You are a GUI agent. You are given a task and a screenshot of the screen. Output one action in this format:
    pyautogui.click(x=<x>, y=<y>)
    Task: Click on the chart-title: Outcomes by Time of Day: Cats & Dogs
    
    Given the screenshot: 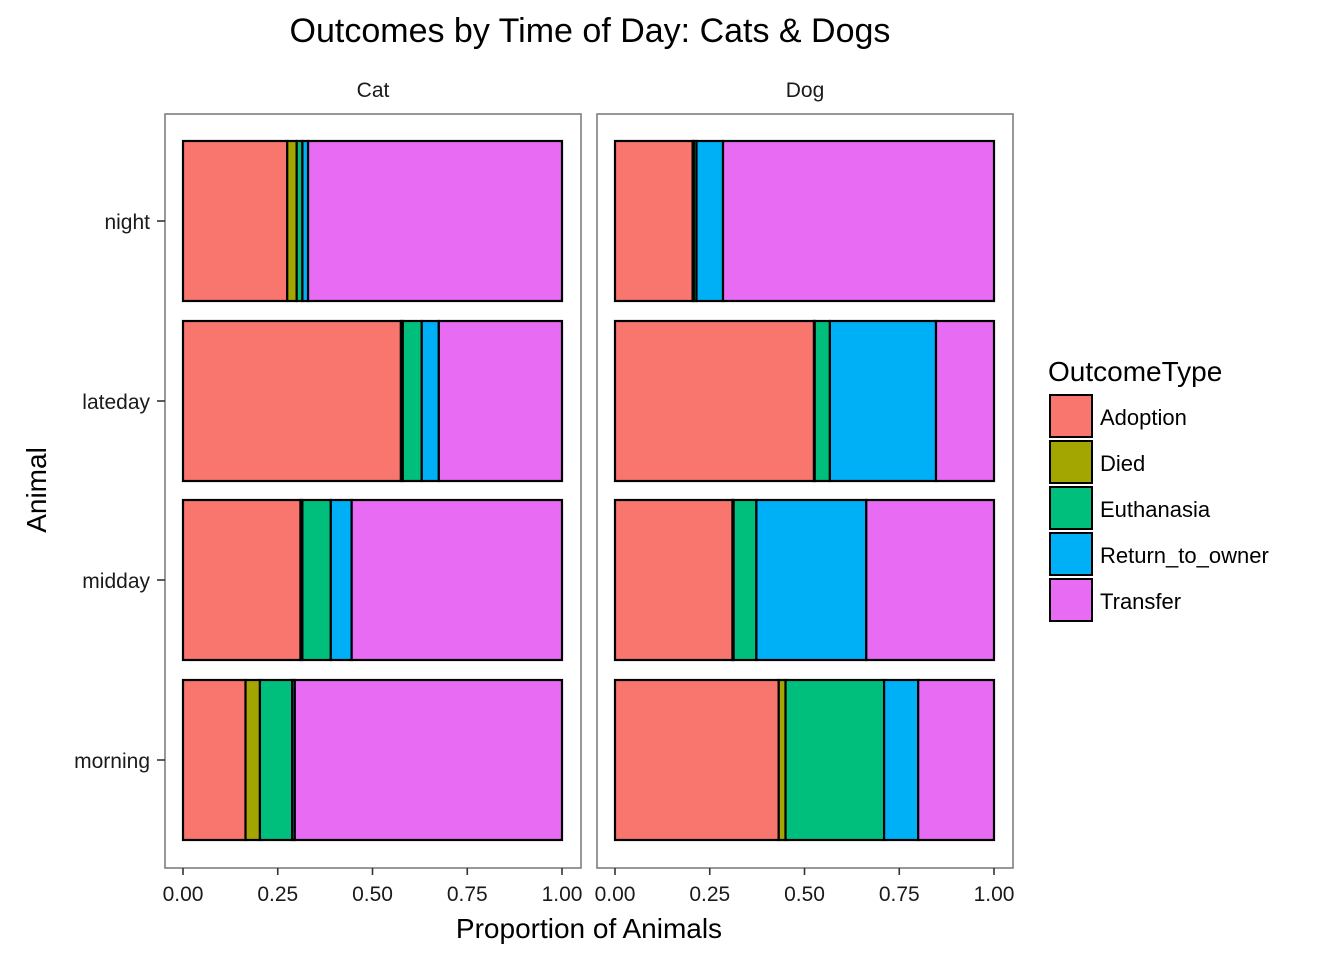 What is the action you would take?
    pyautogui.click(x=590, y=31)
    